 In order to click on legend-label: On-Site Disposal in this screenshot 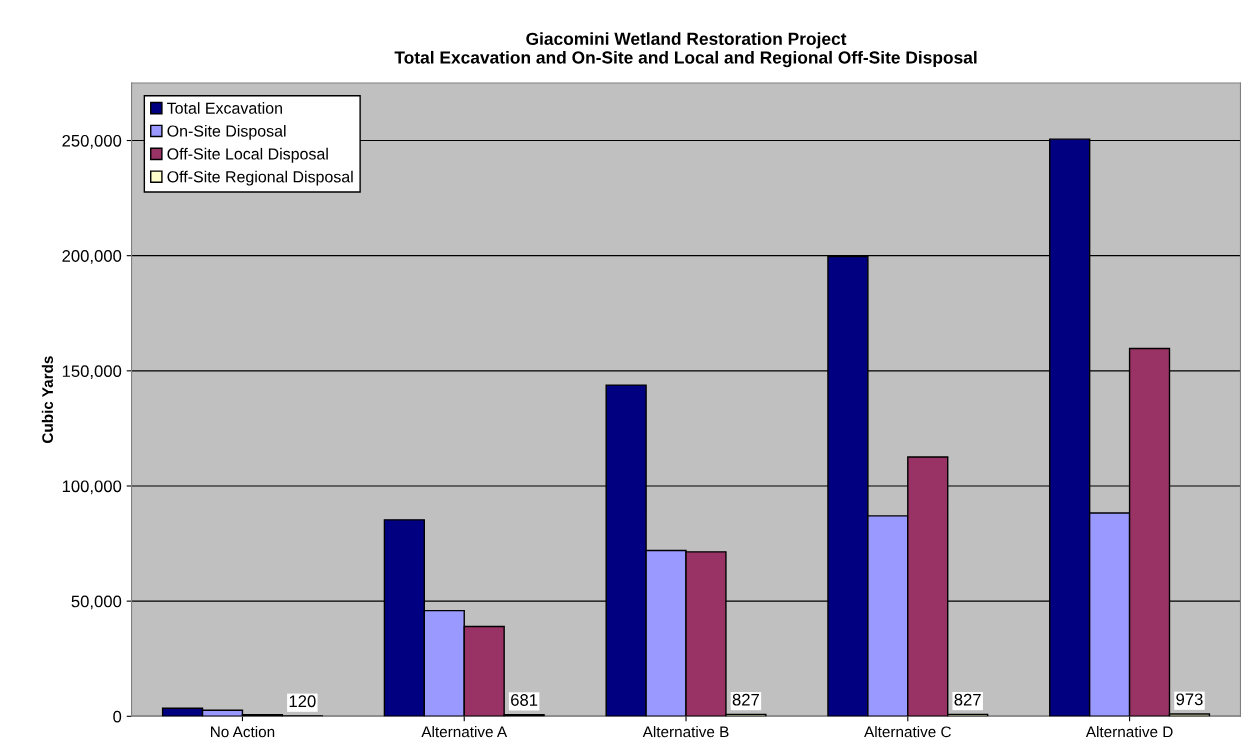, I will do `click(226, 132)`.